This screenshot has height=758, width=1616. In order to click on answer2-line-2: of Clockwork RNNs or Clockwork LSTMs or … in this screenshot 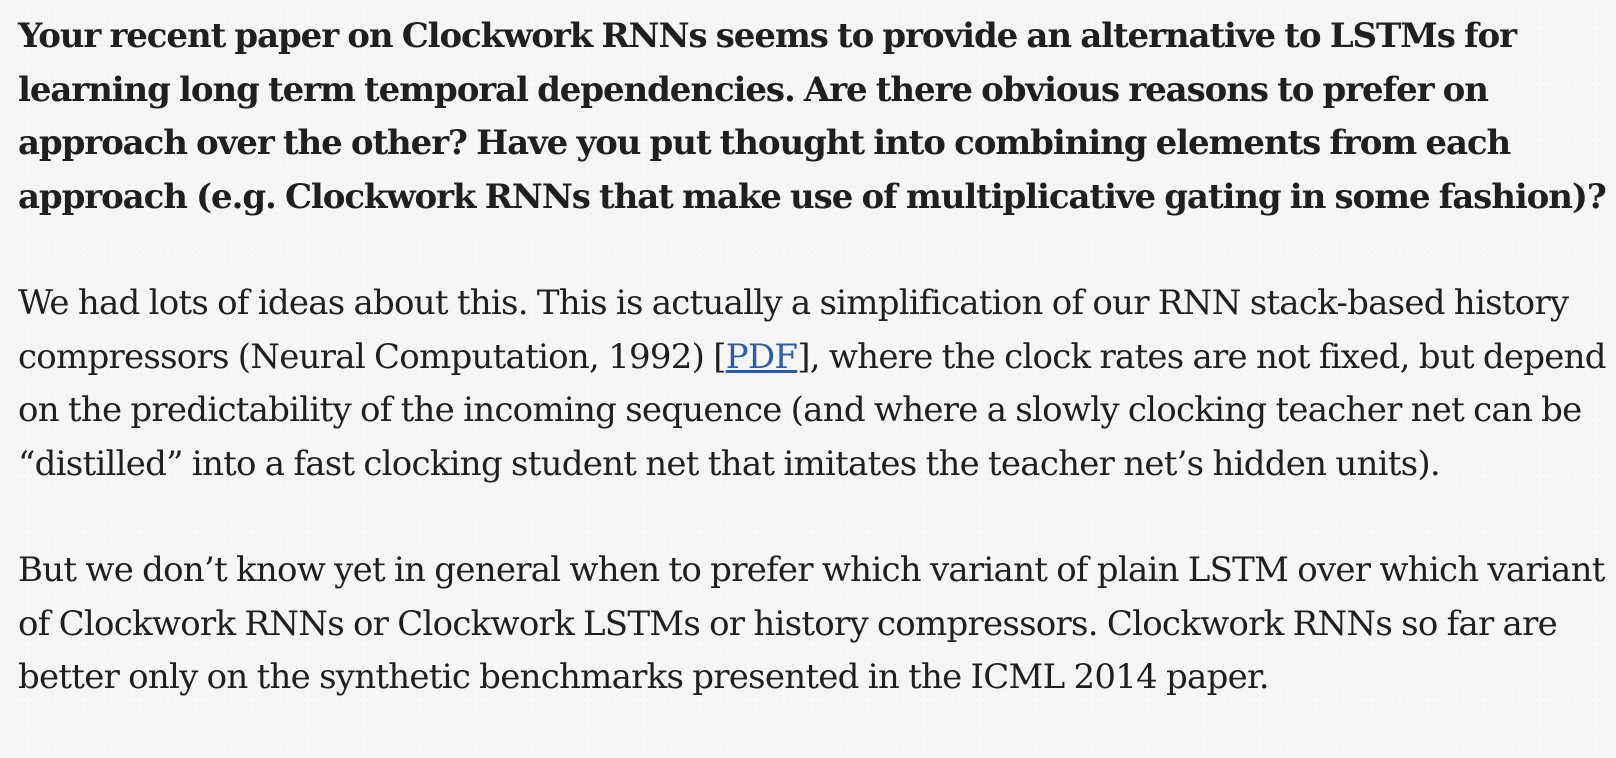, I will do `click(788, 623)`.